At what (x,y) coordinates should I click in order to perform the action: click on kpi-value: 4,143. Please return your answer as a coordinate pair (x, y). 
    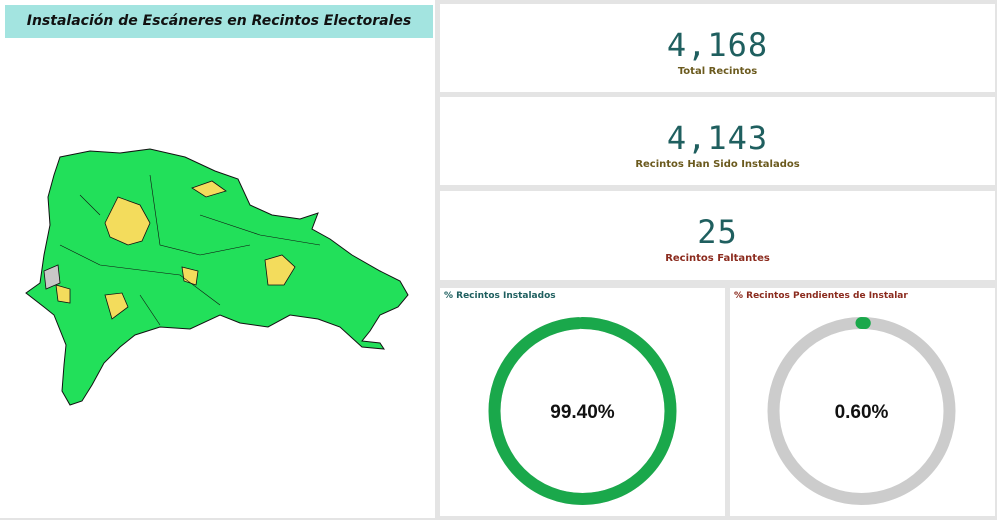
    Looking at the image, I should click on (717, 138).